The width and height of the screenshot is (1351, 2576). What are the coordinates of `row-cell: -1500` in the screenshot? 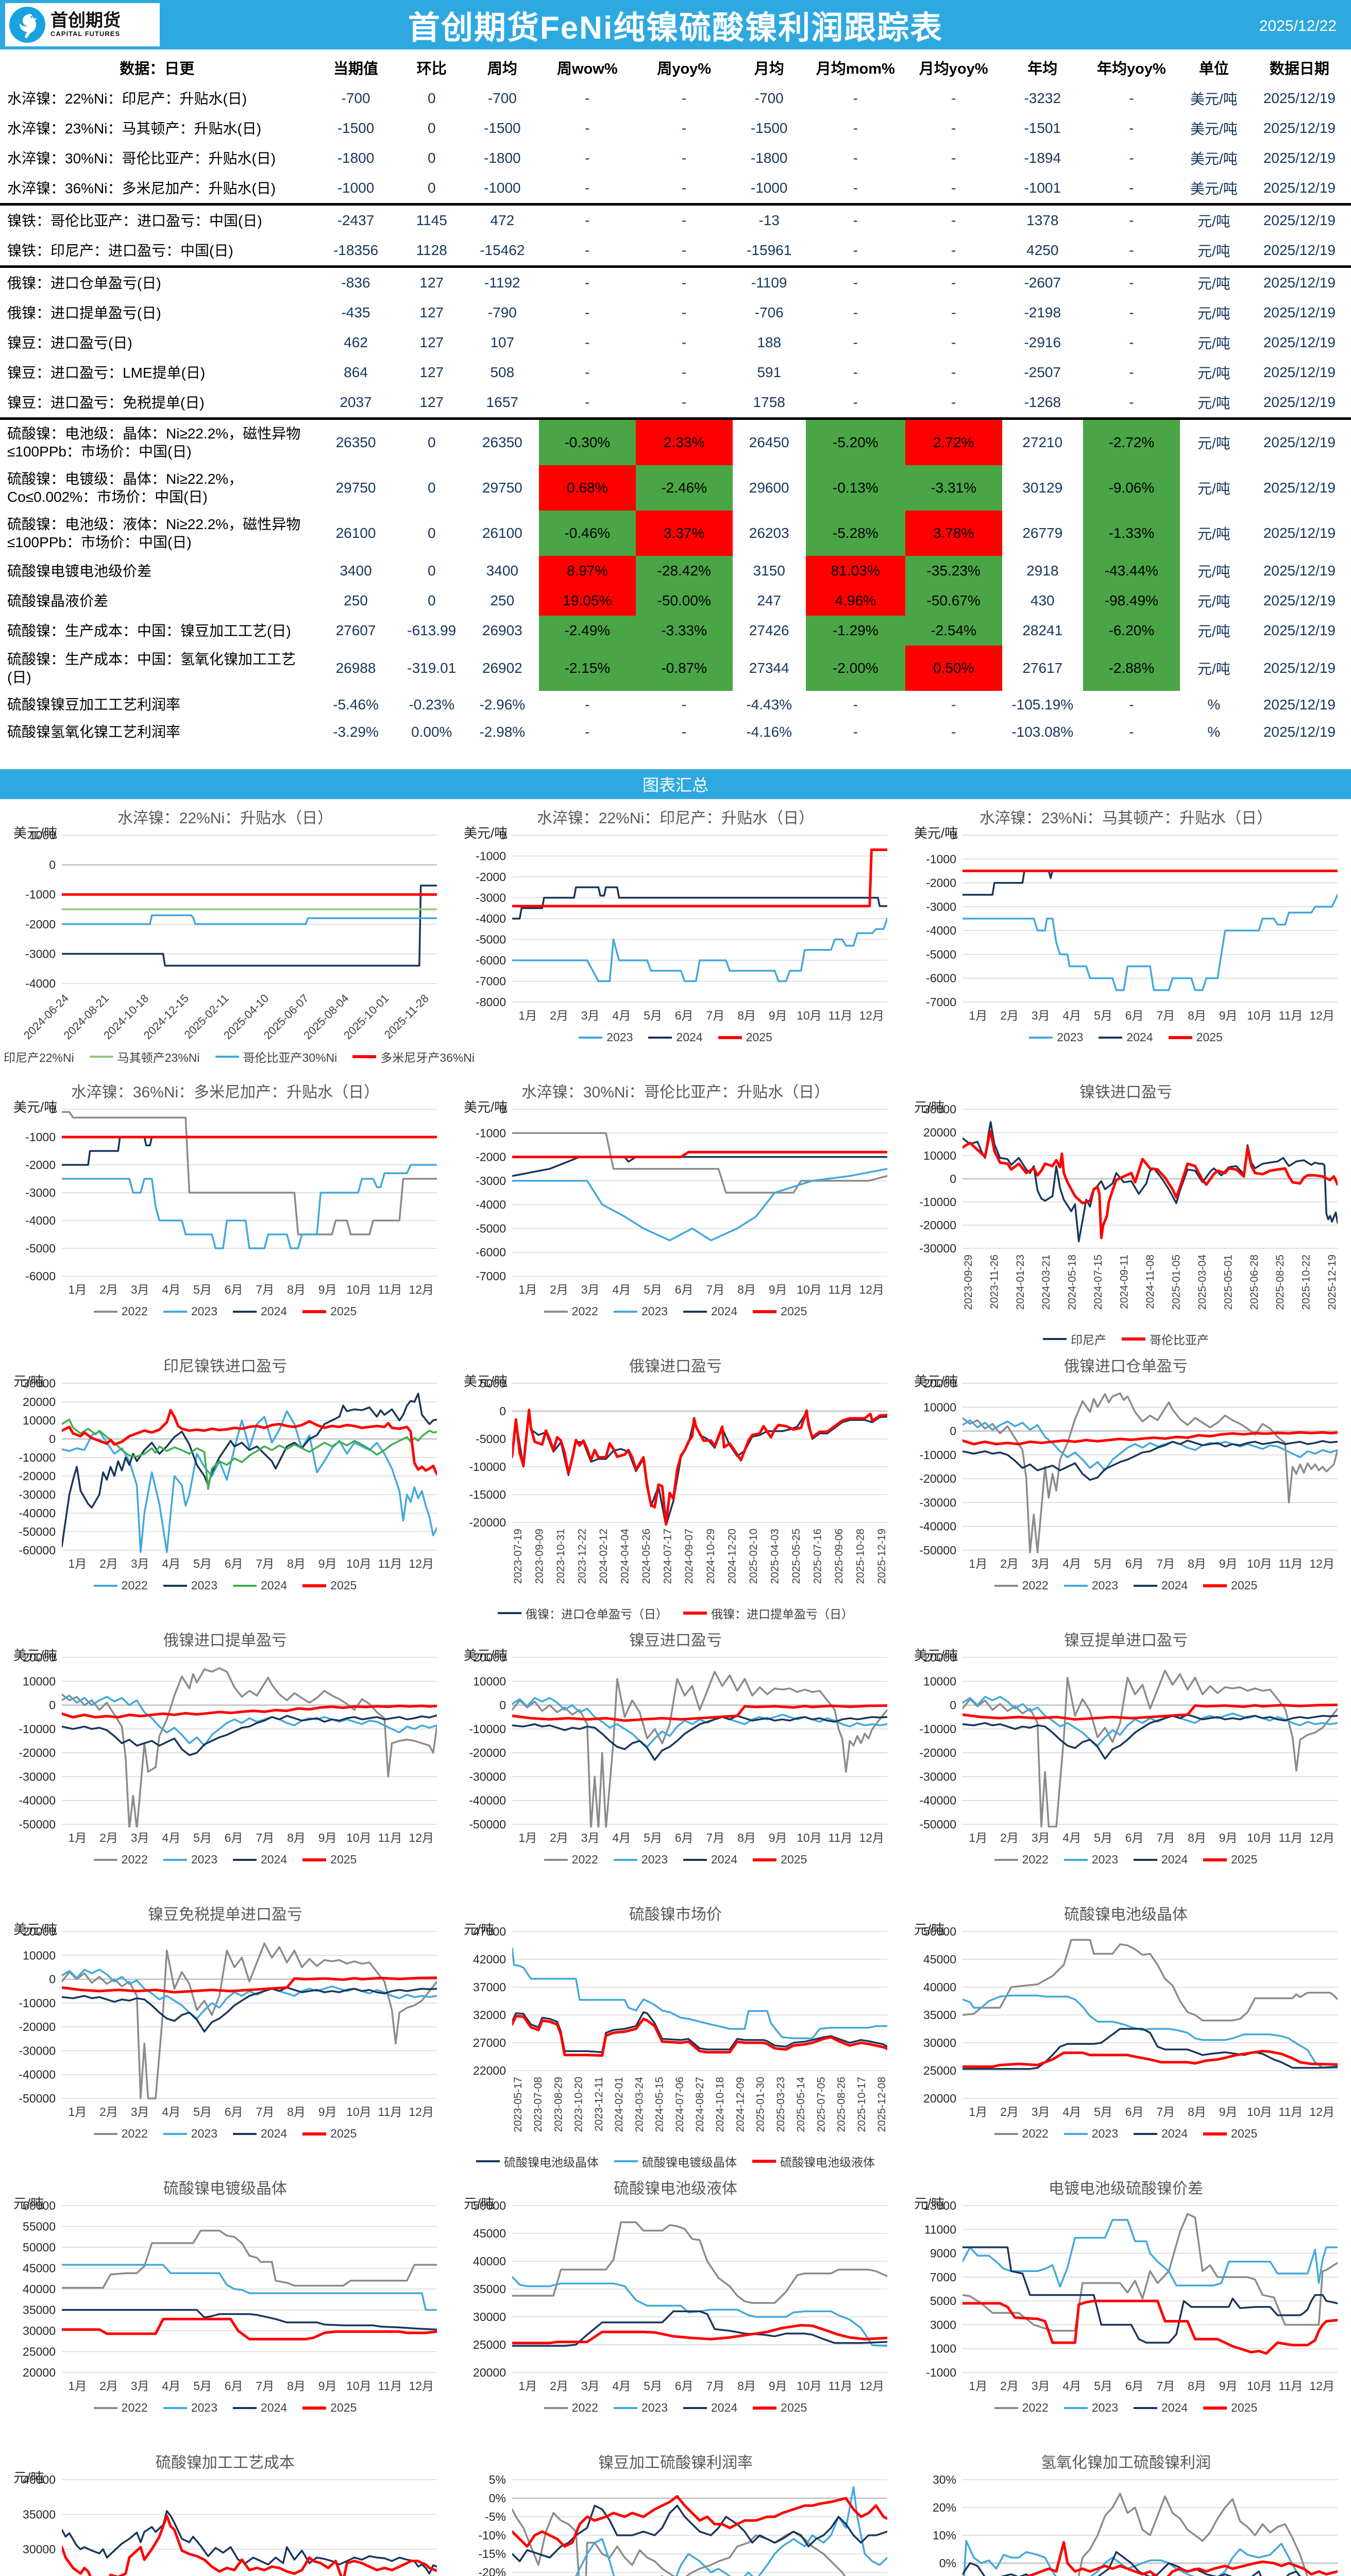 It's located at (769, 128).